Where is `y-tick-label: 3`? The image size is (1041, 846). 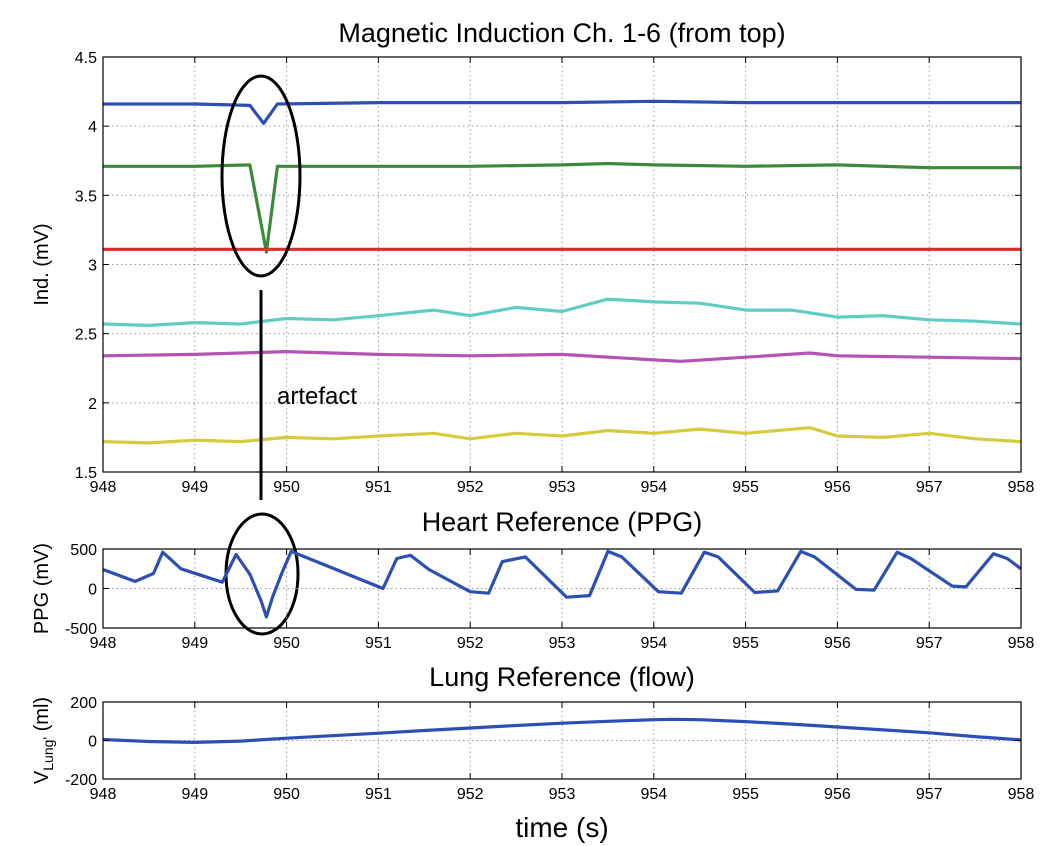
y-tick-label: 3 is located at coordinates (92, 266).